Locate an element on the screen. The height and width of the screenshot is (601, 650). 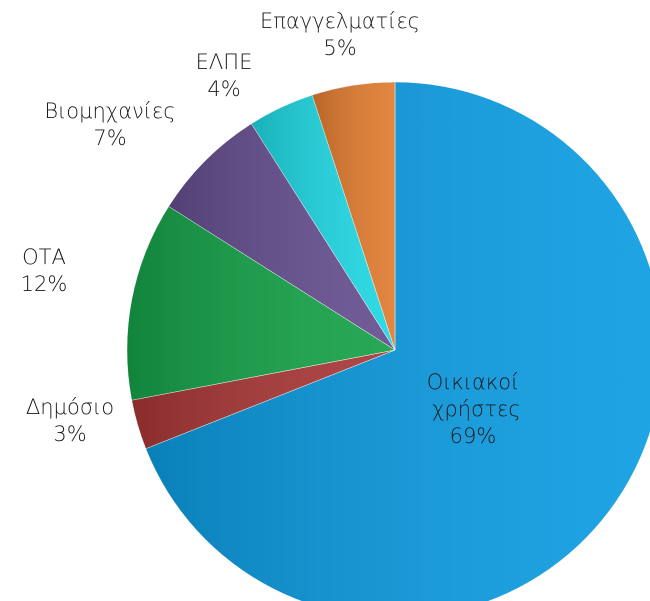
slice-value-label: 7% is located at coordinates (109, 138).